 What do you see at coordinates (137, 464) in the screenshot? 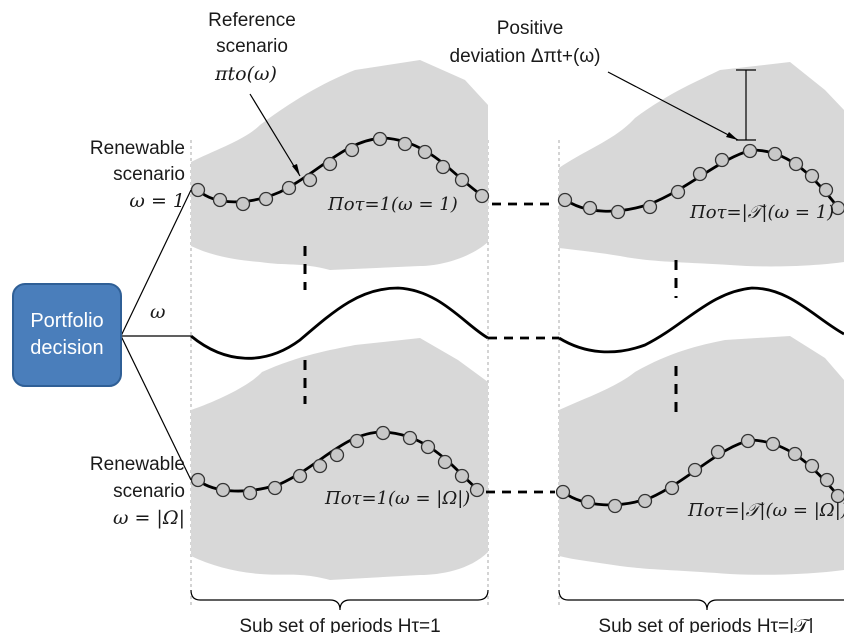
I see `scenario-bottom-line1: Renewable` at bounding box center [137, 464].